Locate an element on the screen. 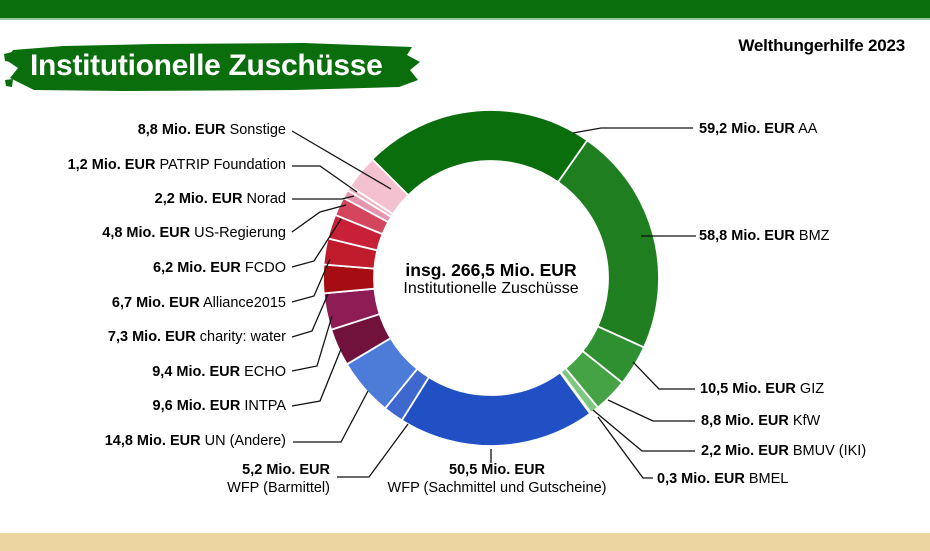  leader-line-un is located at coordinates (331, 416).